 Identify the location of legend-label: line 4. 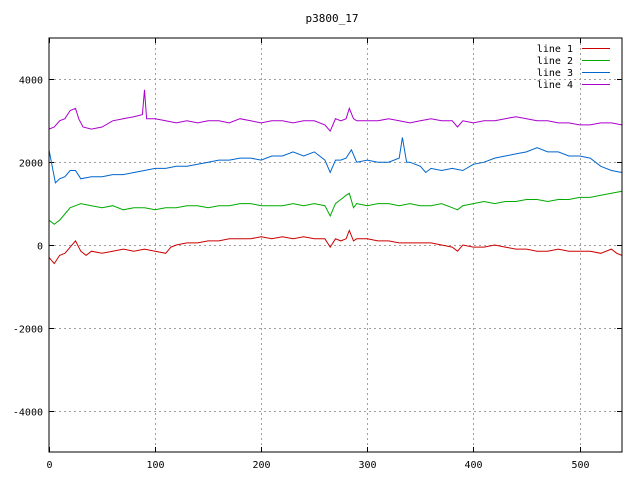
(555, 85).